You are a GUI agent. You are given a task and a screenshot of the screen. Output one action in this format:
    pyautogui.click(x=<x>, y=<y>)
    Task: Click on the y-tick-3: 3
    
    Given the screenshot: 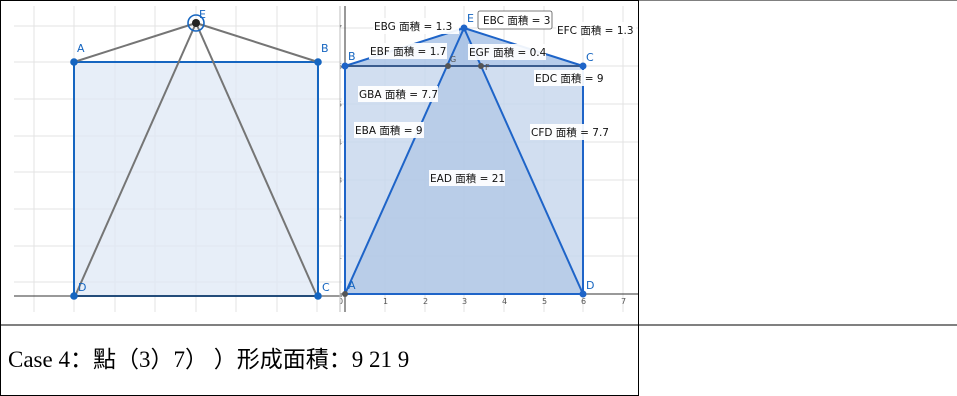 What is the action you would take?
    pyautogui.click(x=339, y=180)
    